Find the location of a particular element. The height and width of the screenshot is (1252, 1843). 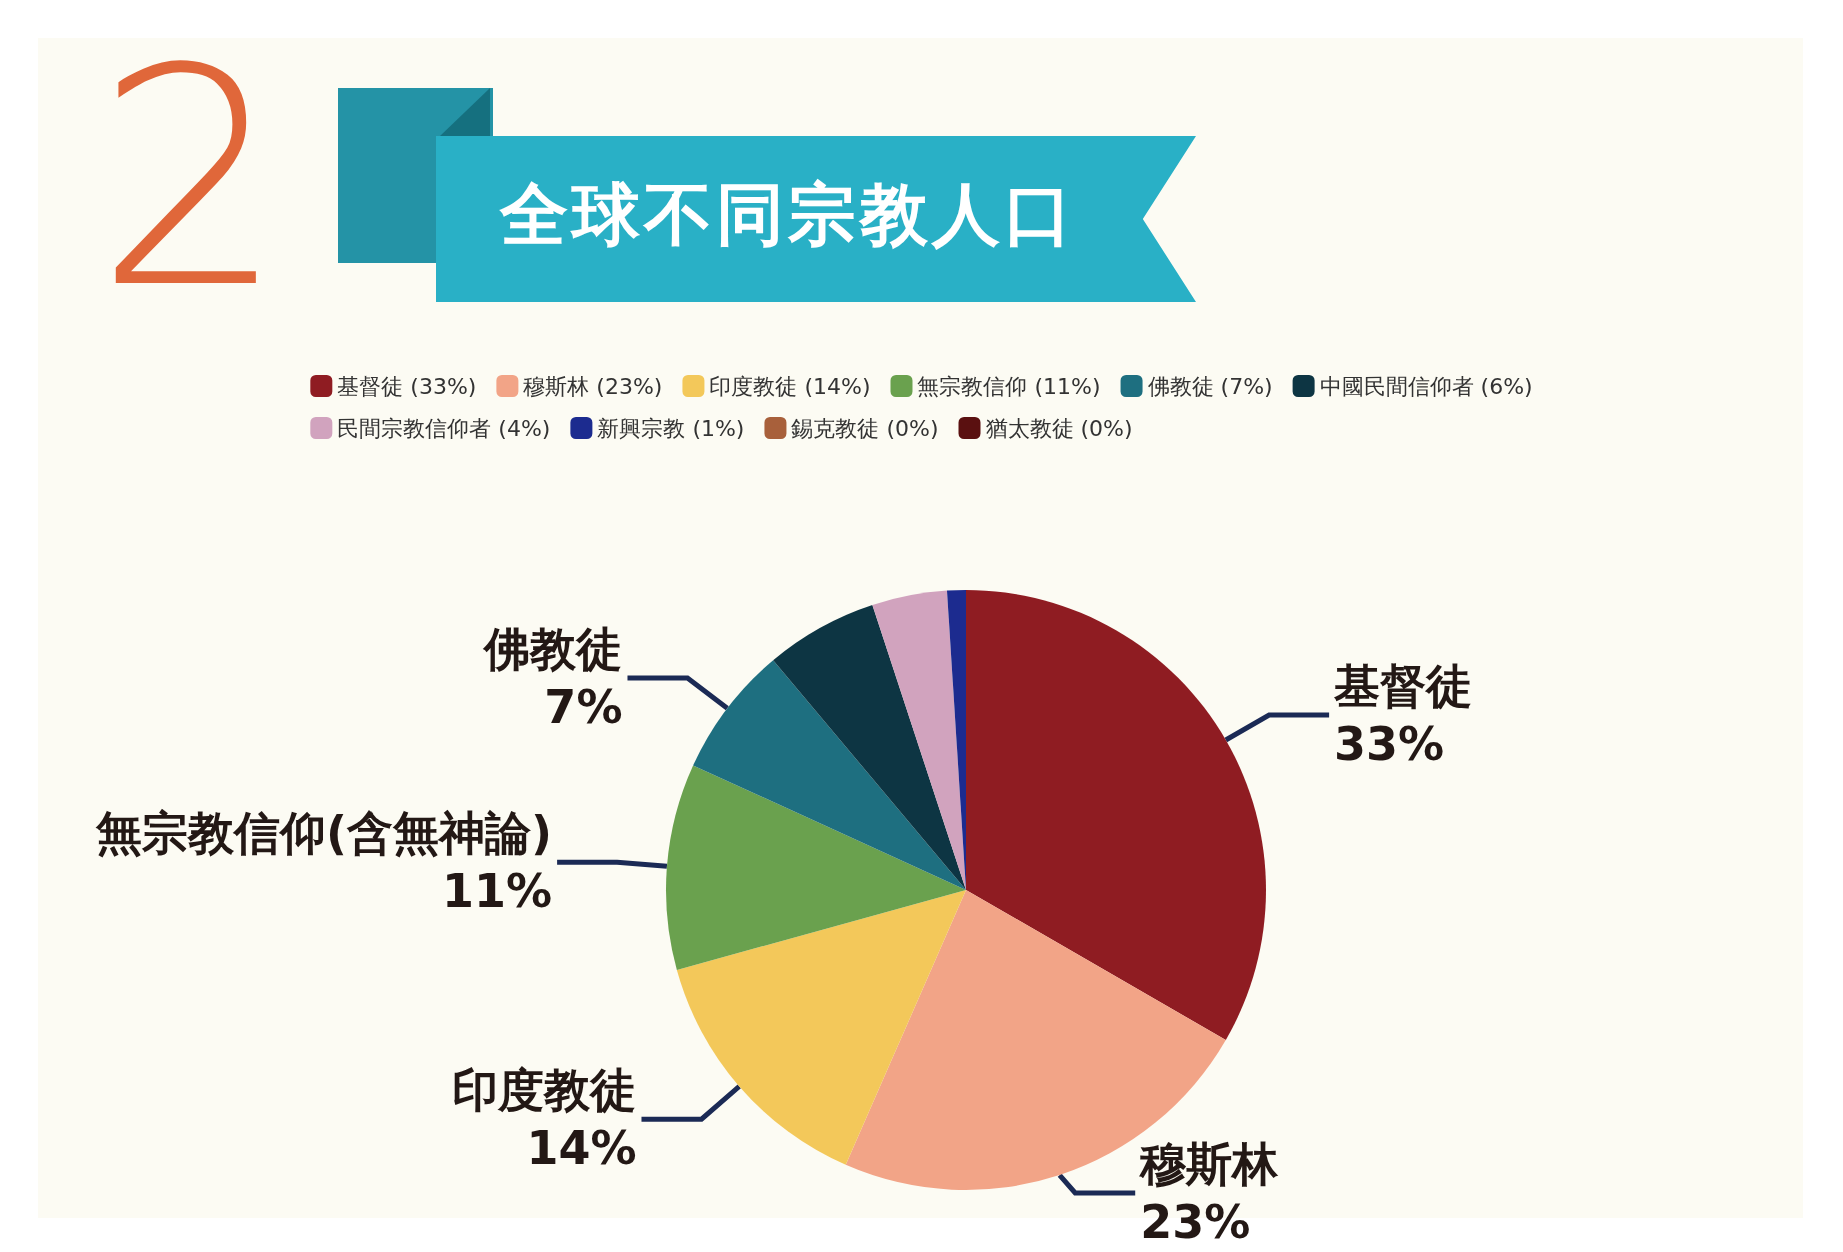

legend-label: 錫克教徒 (0%) is located at coordinates (865, 428).